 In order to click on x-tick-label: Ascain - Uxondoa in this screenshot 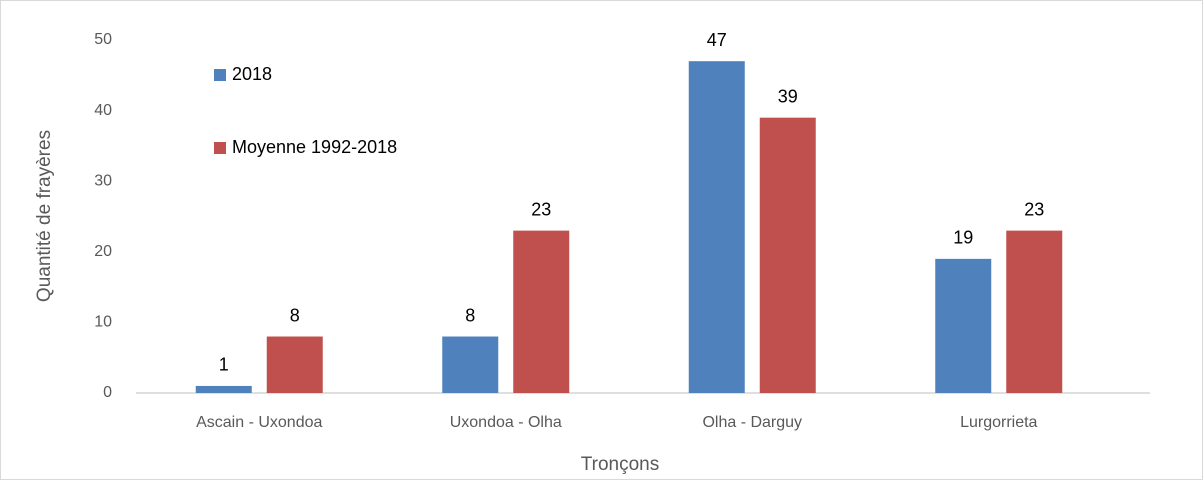, I will do `click(259, 422)`.